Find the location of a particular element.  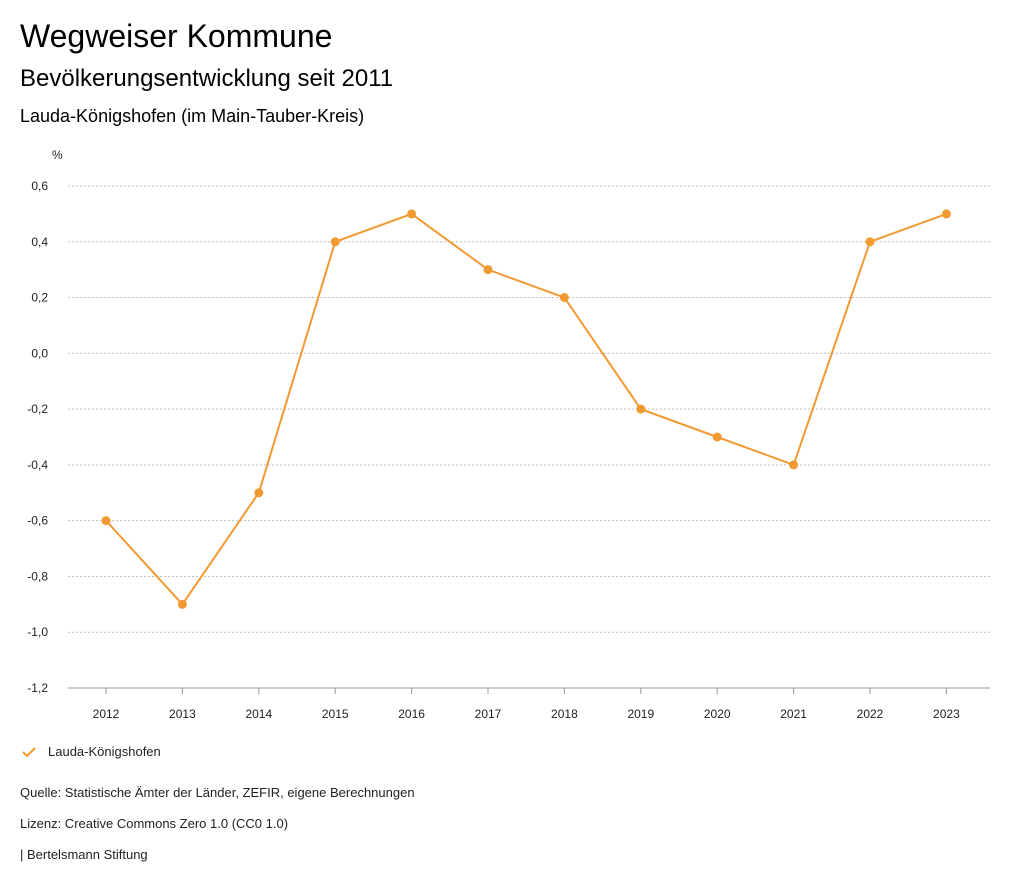

x-tick-label: 2017 is located at coordinates (488, 714).